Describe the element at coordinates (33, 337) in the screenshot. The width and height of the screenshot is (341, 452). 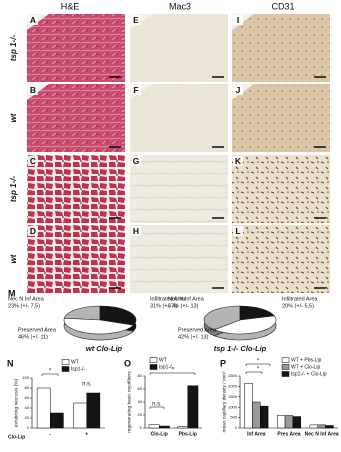
I see `pie-value-label: 46% (+/- 11)` at that location.